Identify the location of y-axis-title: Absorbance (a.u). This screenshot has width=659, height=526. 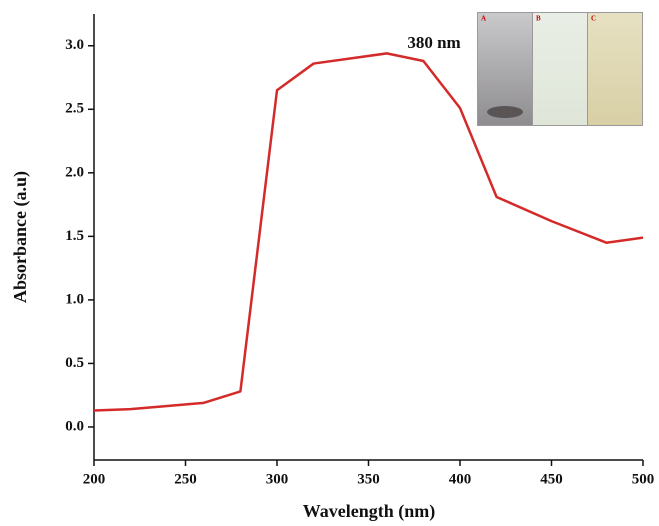
(20, 237).